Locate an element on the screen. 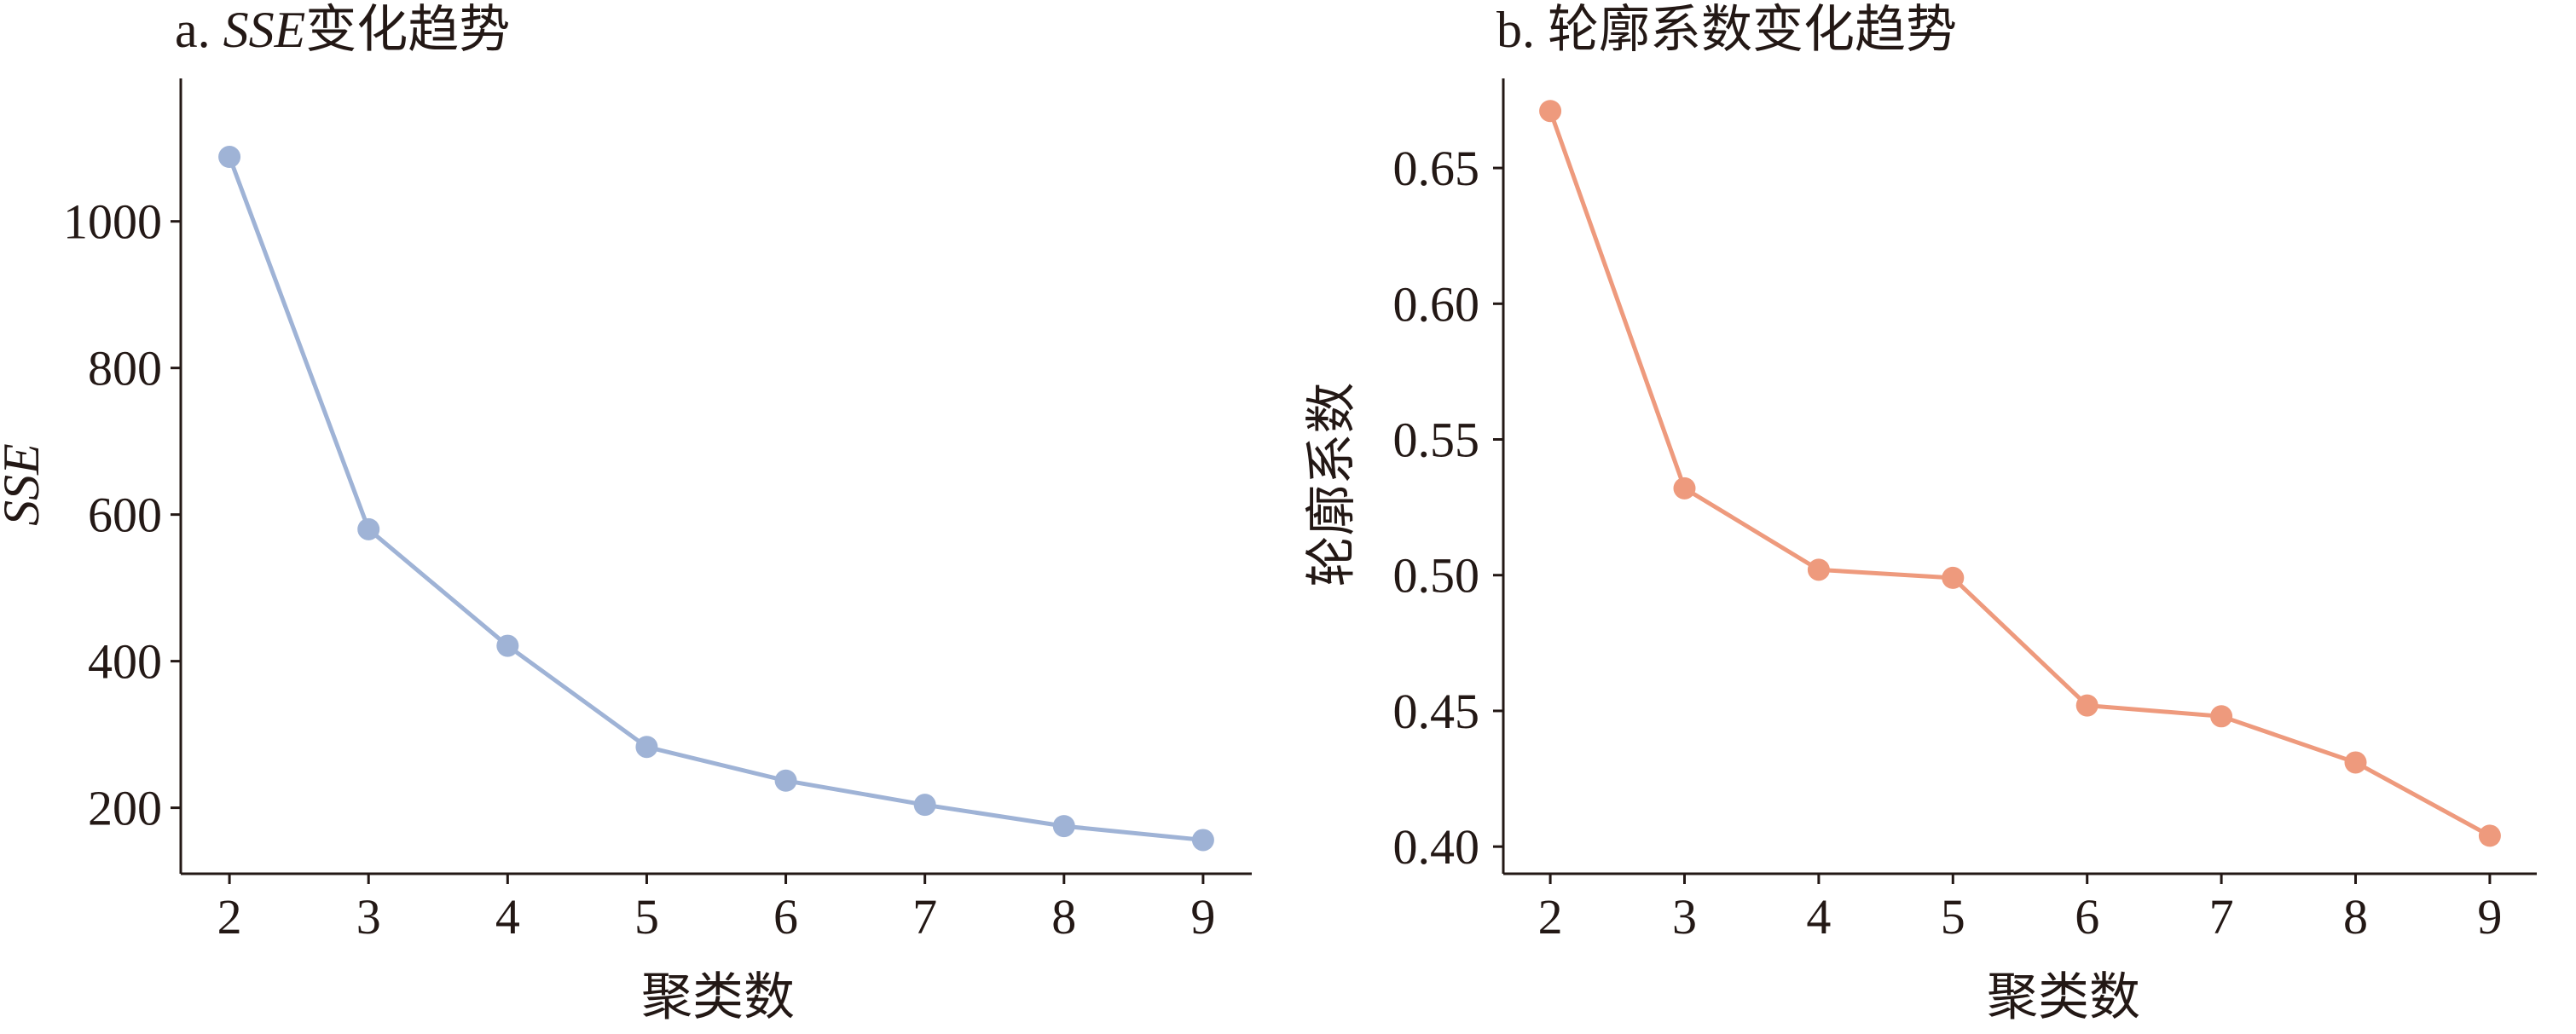 The width and height of the screenshot is (2576, 1034). panel-title-prefix: b. is located at coordinates (1522, 30).